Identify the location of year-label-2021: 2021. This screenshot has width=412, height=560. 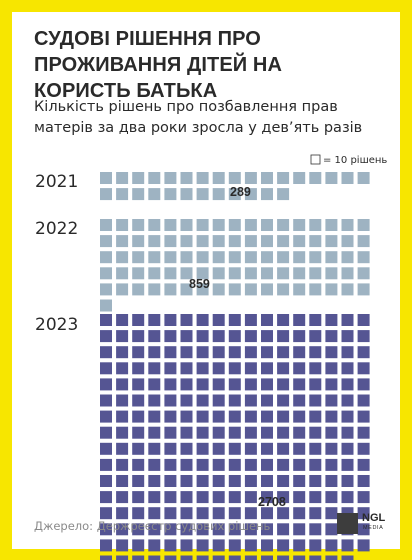
(56, 182).